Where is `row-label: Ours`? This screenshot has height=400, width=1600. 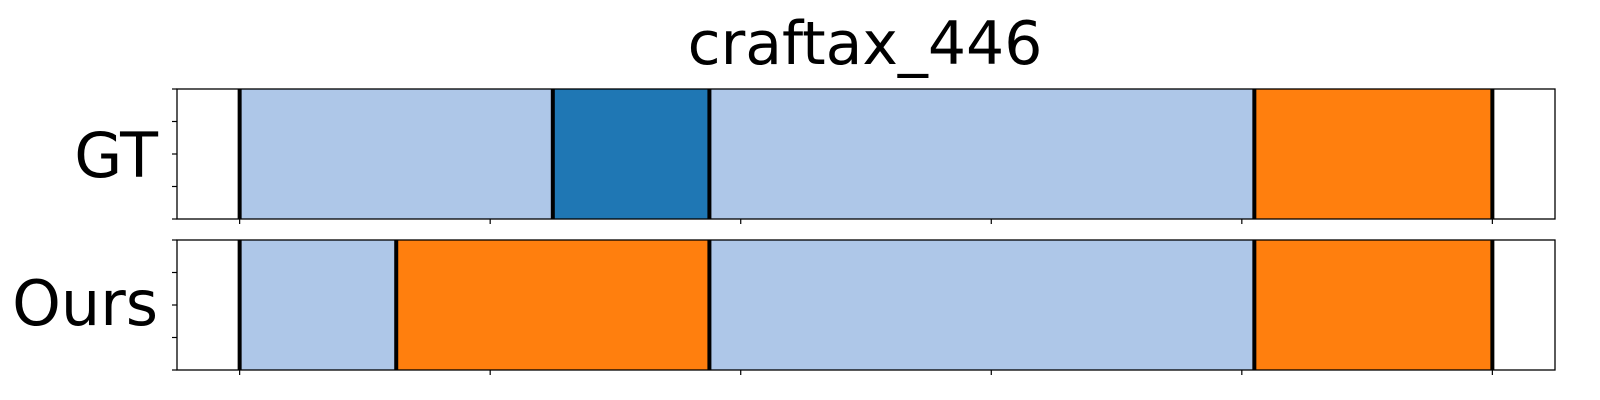 row-label: Ours is located at coordinates (85, 303).